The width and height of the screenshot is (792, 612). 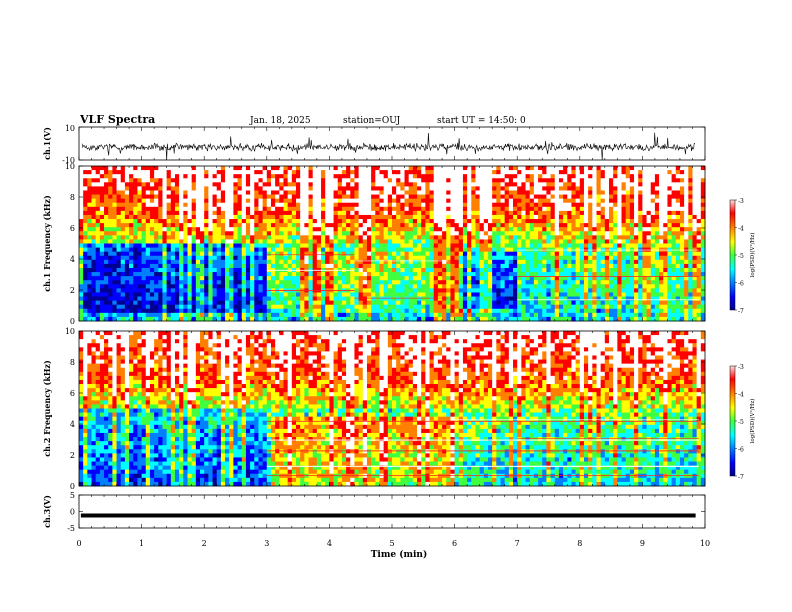 What do you see at coordinates (642, 543) in the screenshot?
I see `x-tick-label: 9` at bounding box center [642, 543].